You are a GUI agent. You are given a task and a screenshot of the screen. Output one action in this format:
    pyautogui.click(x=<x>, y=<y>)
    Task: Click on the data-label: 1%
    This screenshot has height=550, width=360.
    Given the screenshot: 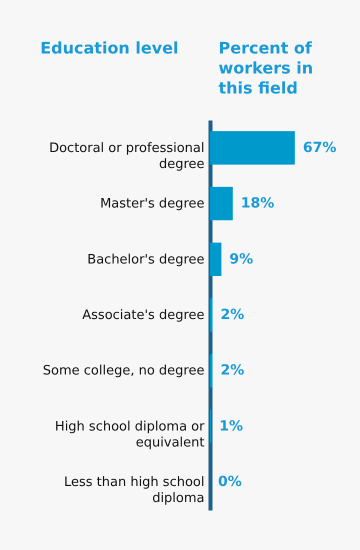 What is the action you would take?
    pyautogui.click(x=231, y=426)
    